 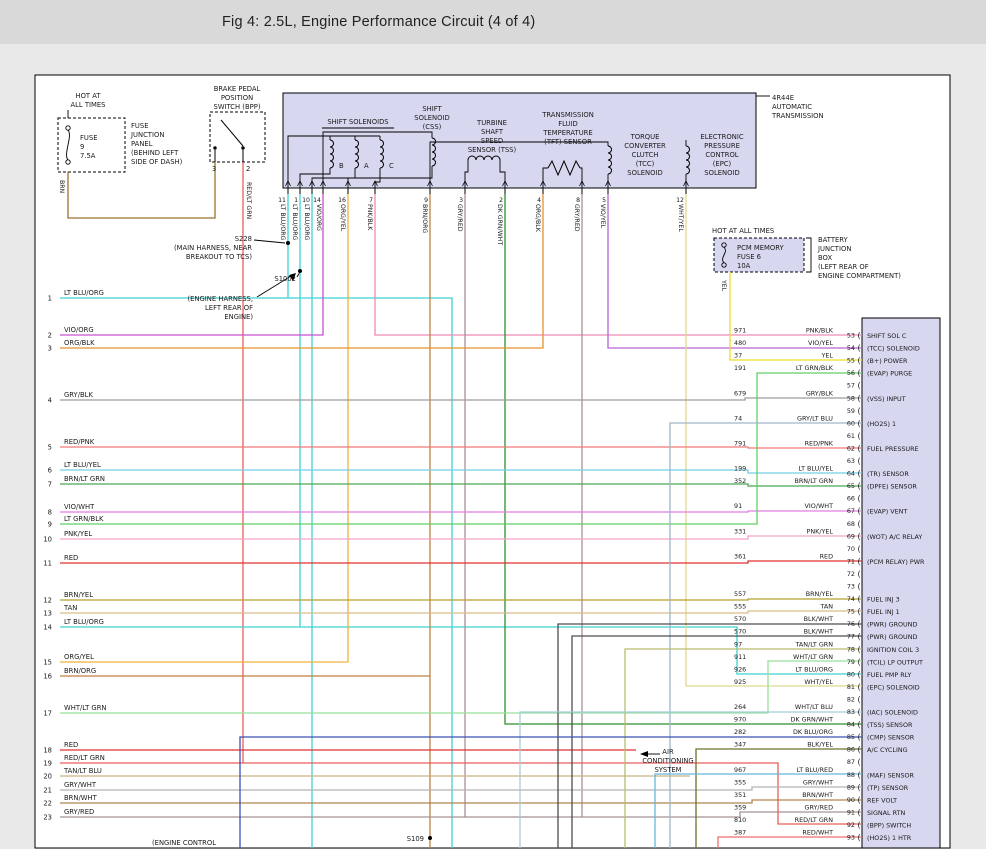 I want to click on left-wire-label: RED, so click(x=71, y=745).